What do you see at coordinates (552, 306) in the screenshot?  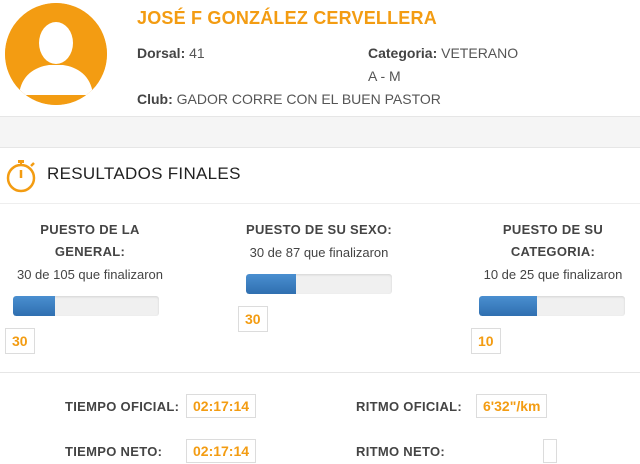 I see `progress-bar-categoria` at bounding box center [552, 306].